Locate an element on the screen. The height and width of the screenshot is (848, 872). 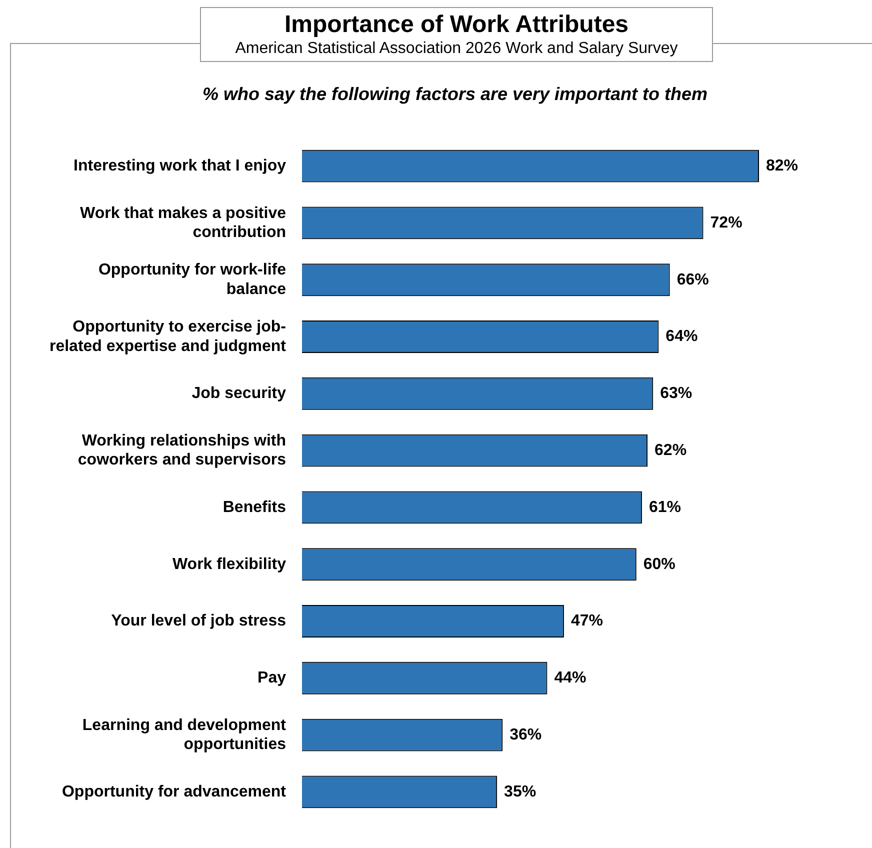
data-label: 44% is located at coordinates (570, 678).